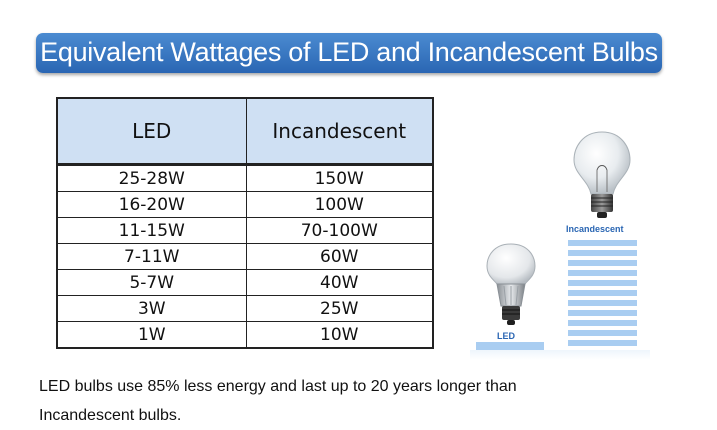 This screenshot has height=430, width=717. Describe the element at coordinates (151, 282) in the screenshot. I see `led-wattage-cell: 5-7W` at that location.